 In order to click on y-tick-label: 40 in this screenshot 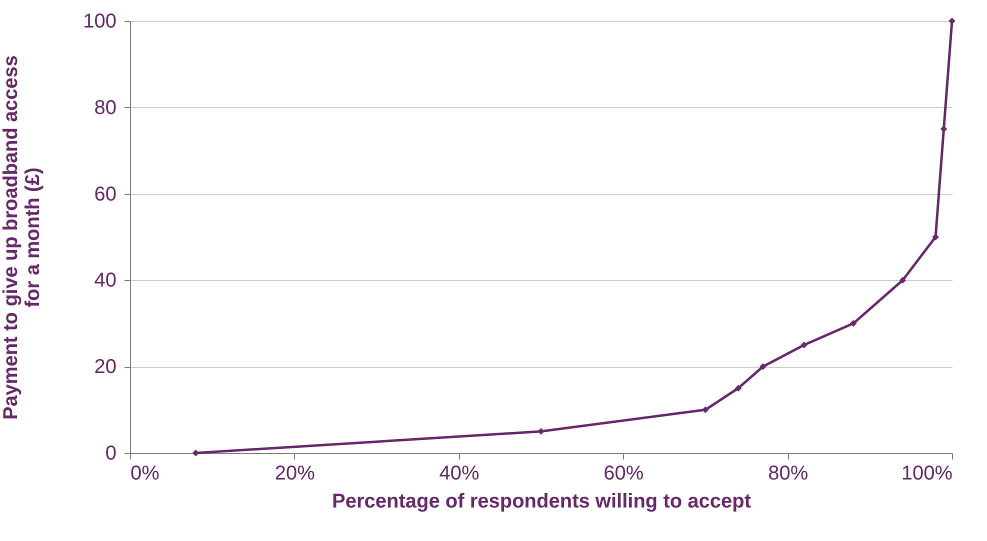, I will do `click(105, 281)`.